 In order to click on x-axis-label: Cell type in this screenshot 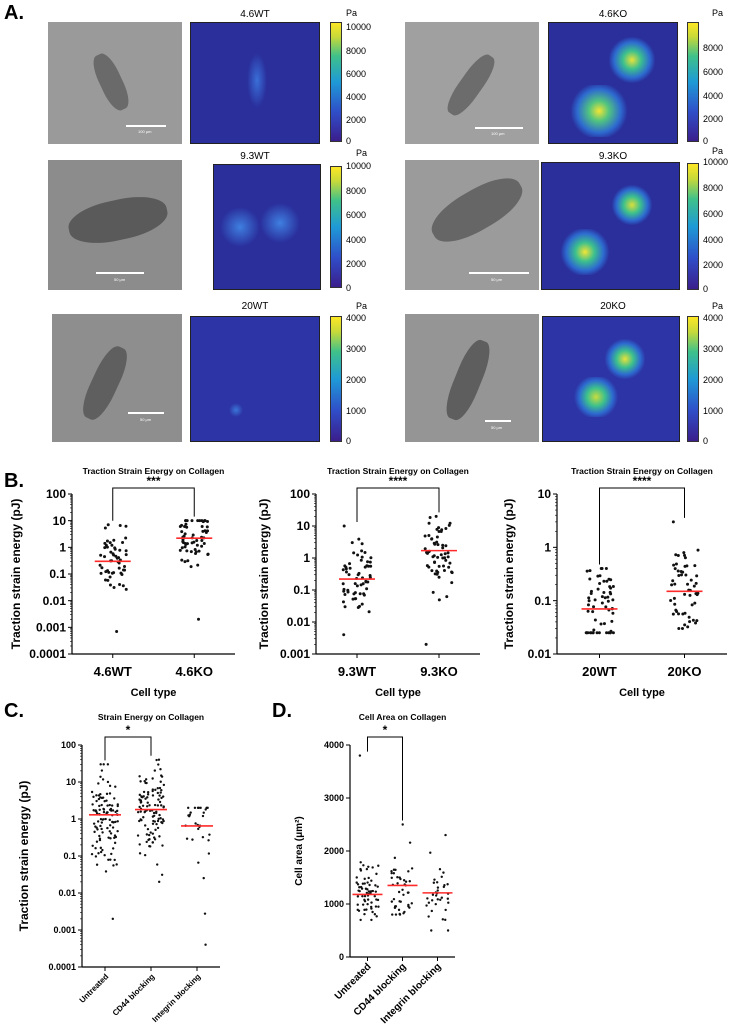, I will do `click(154, 693)`.